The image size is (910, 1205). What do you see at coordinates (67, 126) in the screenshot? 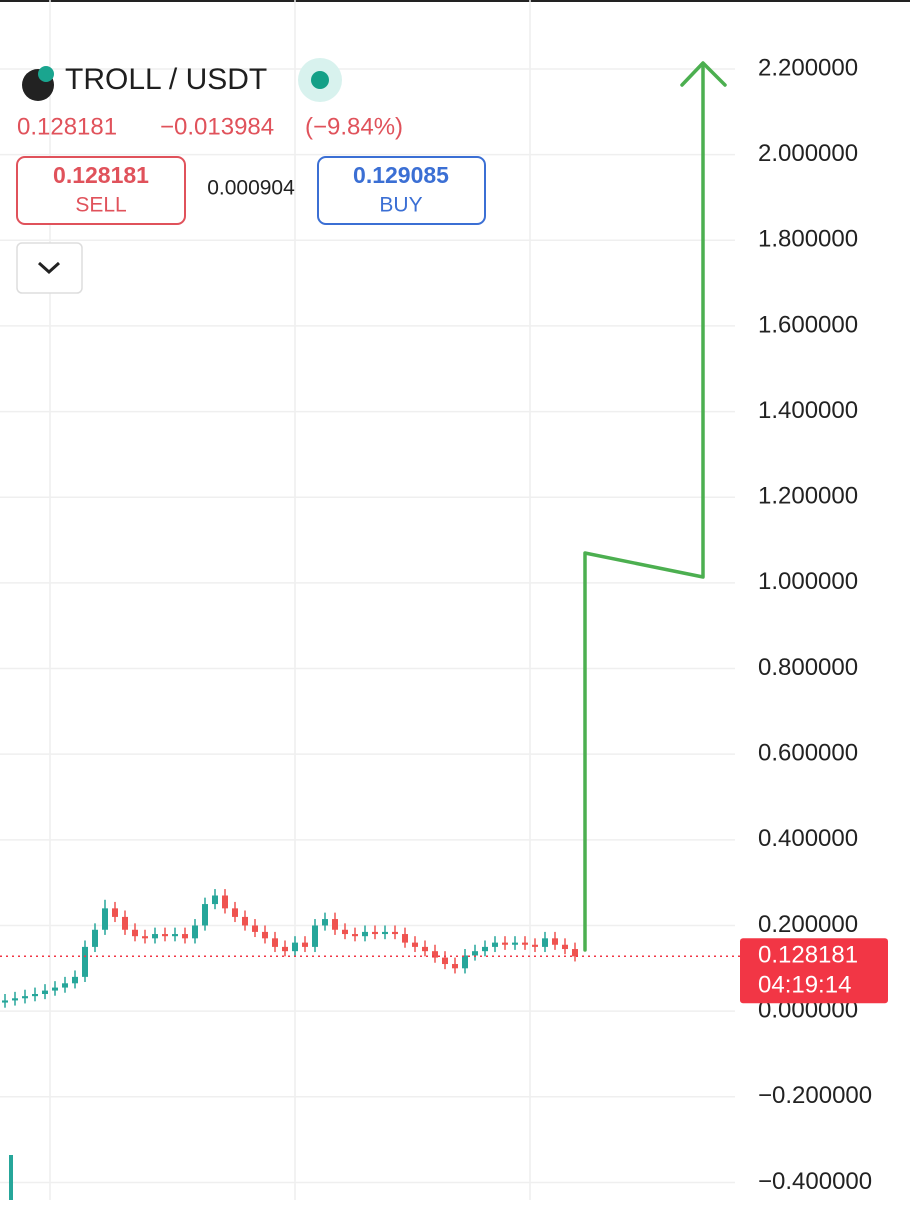
I see `last-price: 0.128181` at bounding box center [67, 126].